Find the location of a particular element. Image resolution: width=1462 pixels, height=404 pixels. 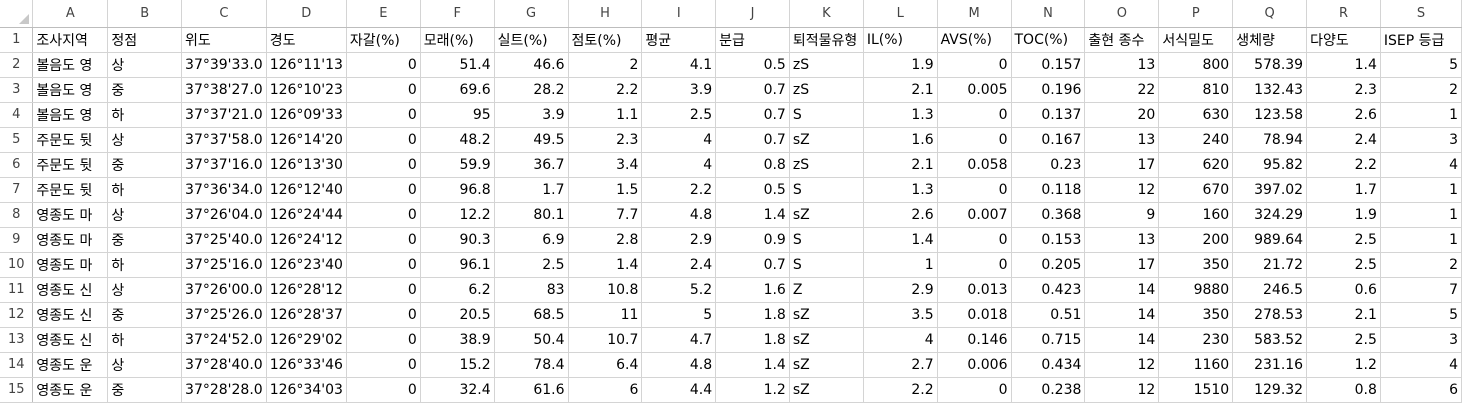

cell: 7.7 is located at coordinates (605, 215).